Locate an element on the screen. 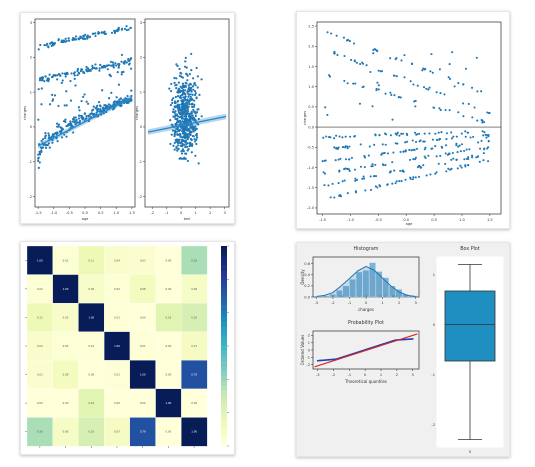 Image resolution: width=535 pixels, height=467 pixels. age-scatter-x-tick-label: 0.5 is located at coordinates (101, 213).